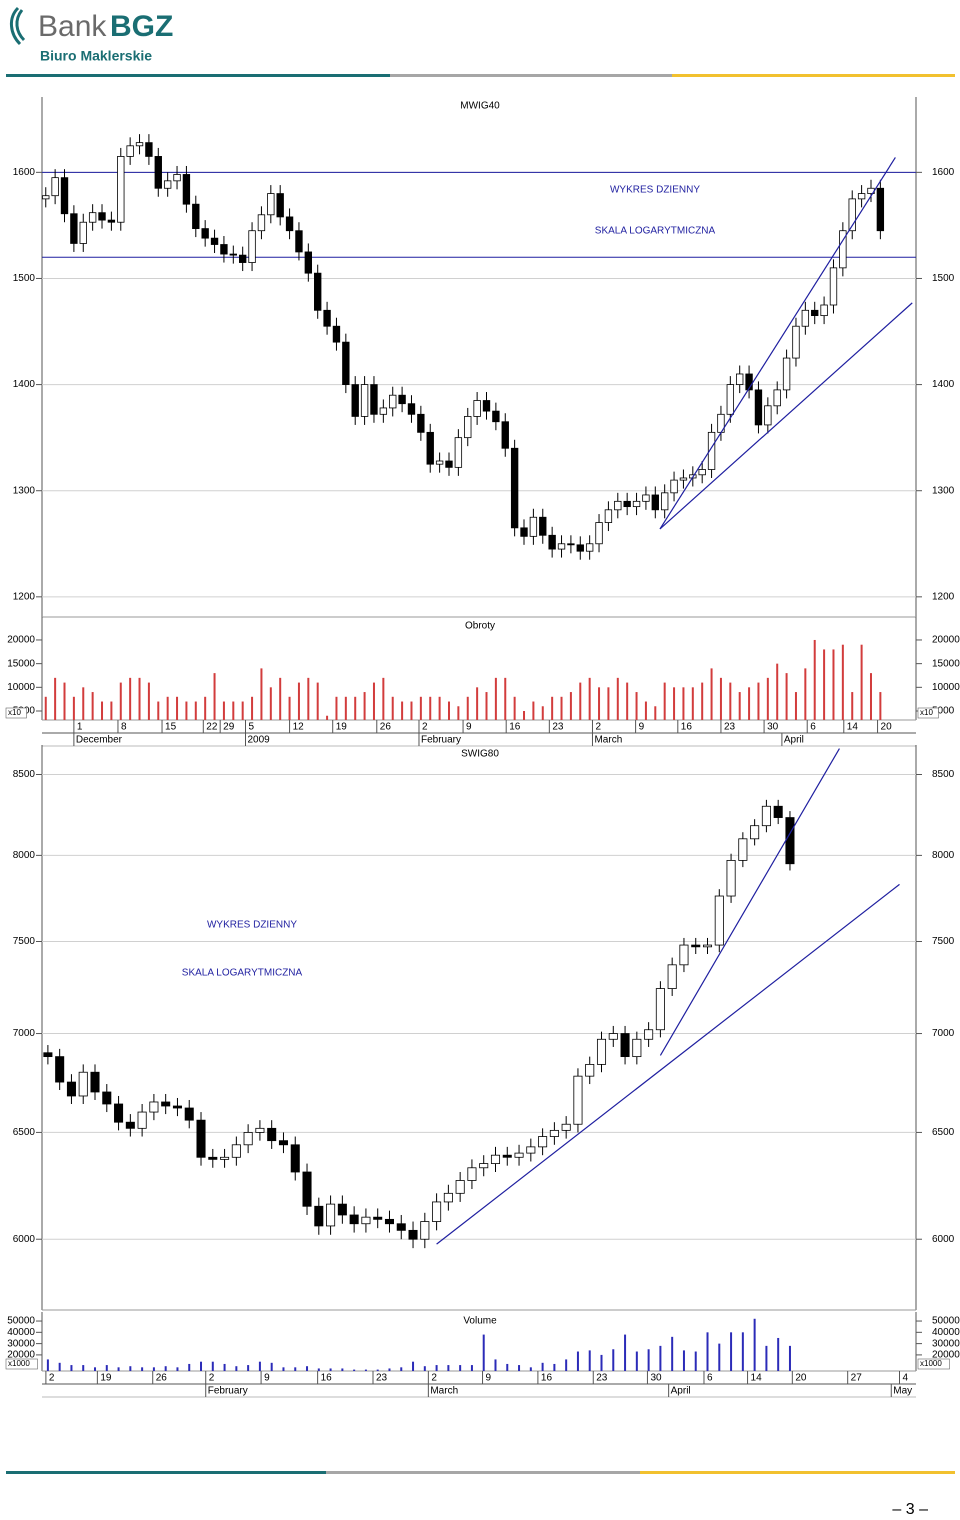 The image size is (960, 1520). What do you see at coordinates (299, 727) in the screenshot?
I see `x-tick-label: 12` at bounding box center [299, 727].